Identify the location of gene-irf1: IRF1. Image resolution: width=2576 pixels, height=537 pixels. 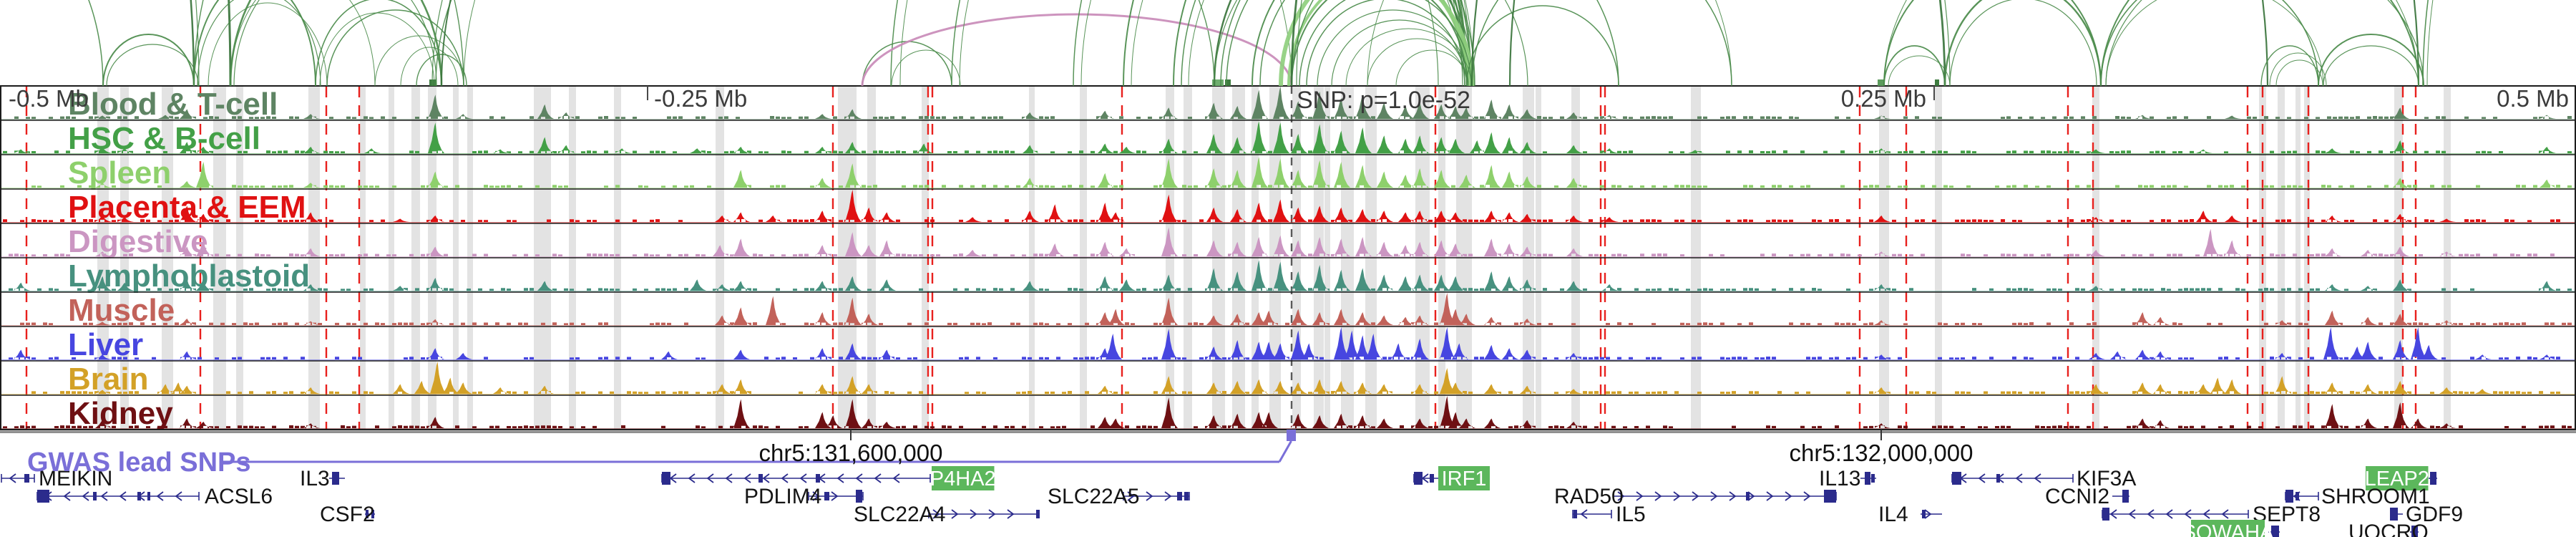
(1451, 478).